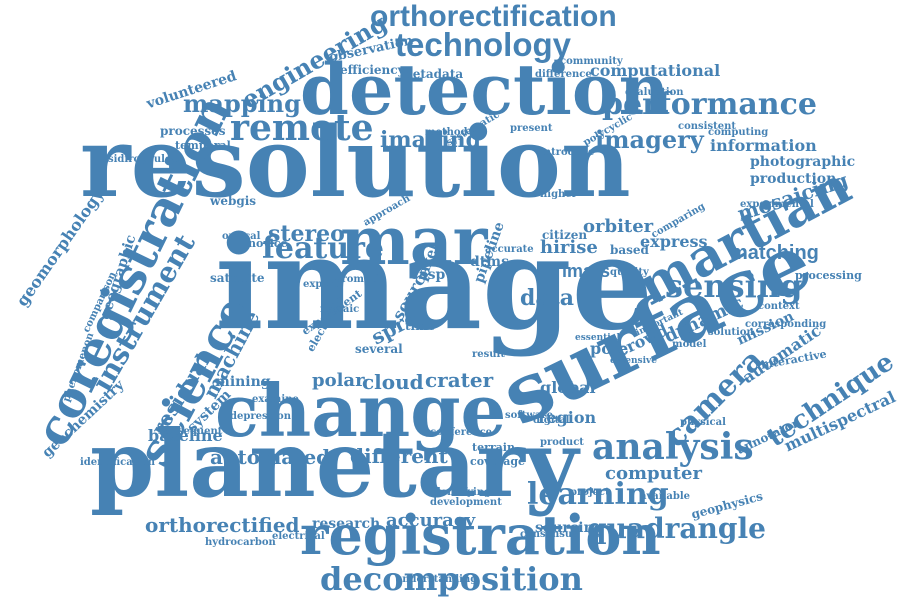  What do you see at coordinates (321, 284) in the screenshot?
I see `word-expert: expert` at bounding box center [321, 284].